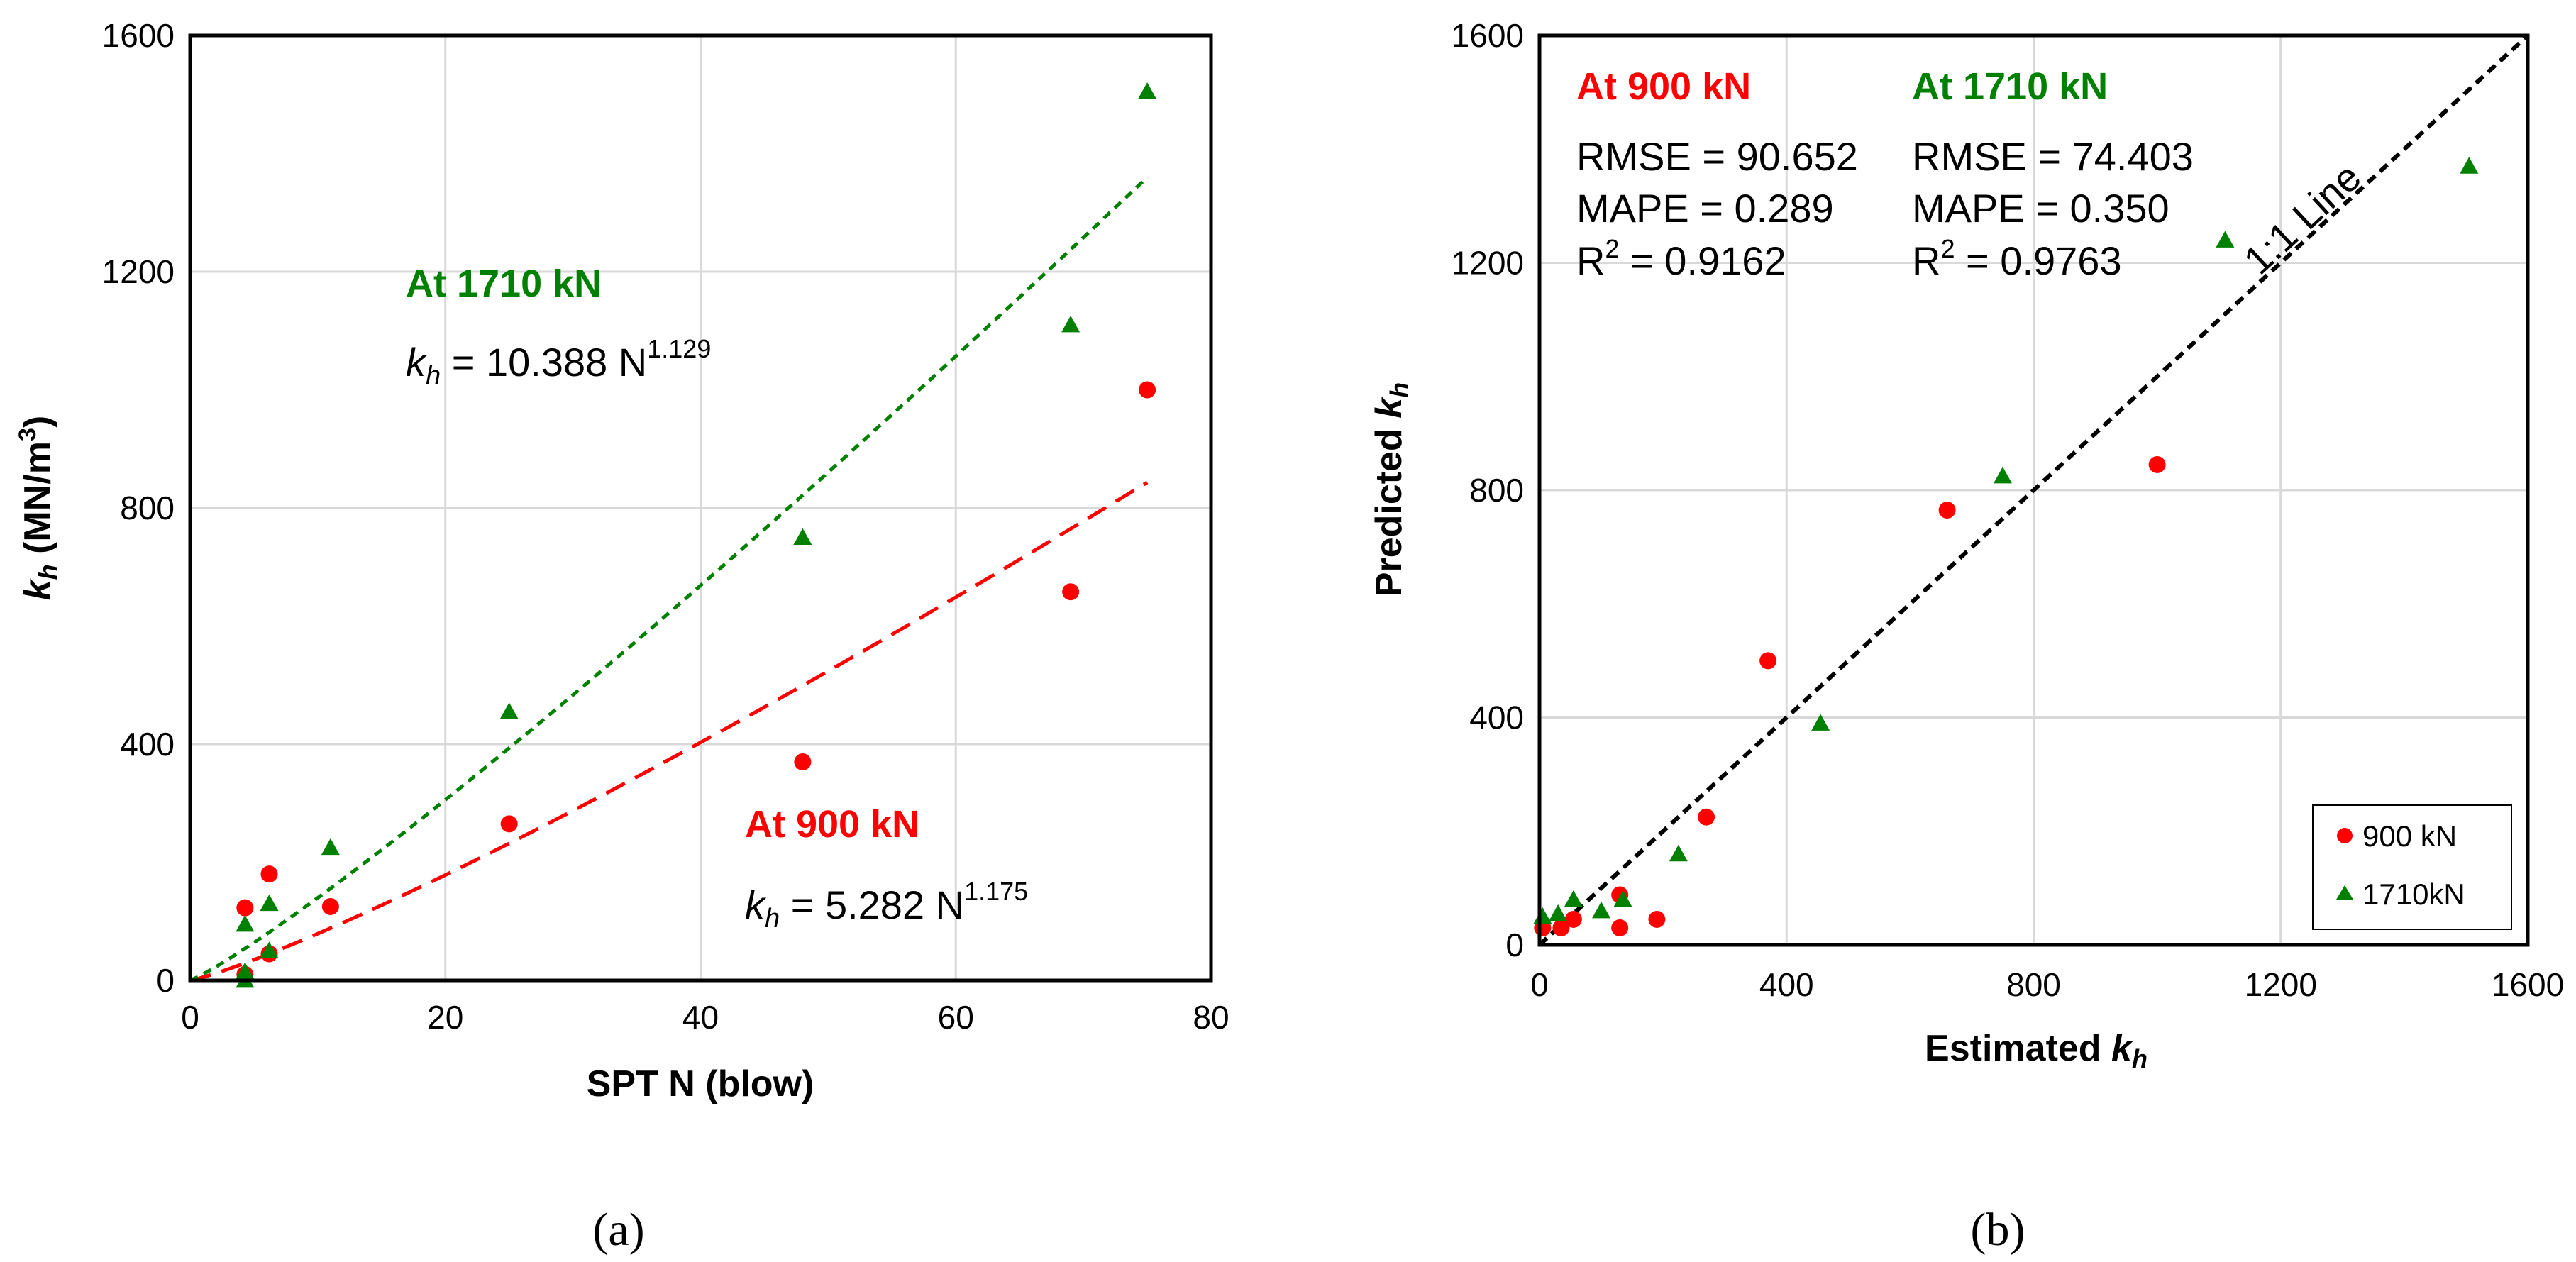 This screenshot has width=2576, height=1262. Describe the element at coordinates (2281, 984) in the screenshot. I see `x-tick-label: 1200` at that location.